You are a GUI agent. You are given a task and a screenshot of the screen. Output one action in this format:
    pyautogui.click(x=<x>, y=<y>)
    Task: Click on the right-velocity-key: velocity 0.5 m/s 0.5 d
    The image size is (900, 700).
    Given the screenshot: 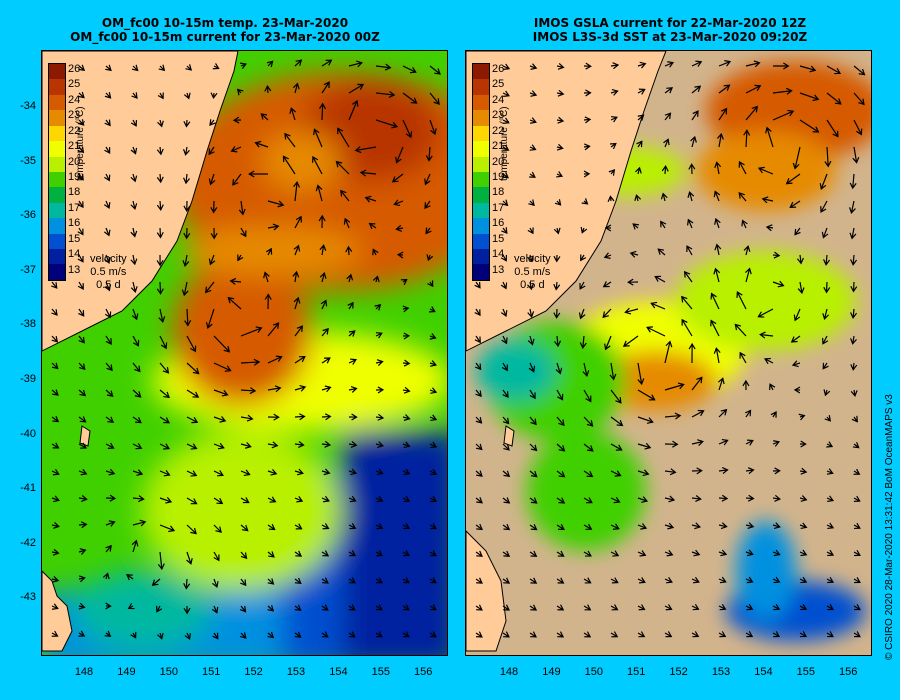 What is the action you would take?
    pyautogui.click(x=532, y=272)
    